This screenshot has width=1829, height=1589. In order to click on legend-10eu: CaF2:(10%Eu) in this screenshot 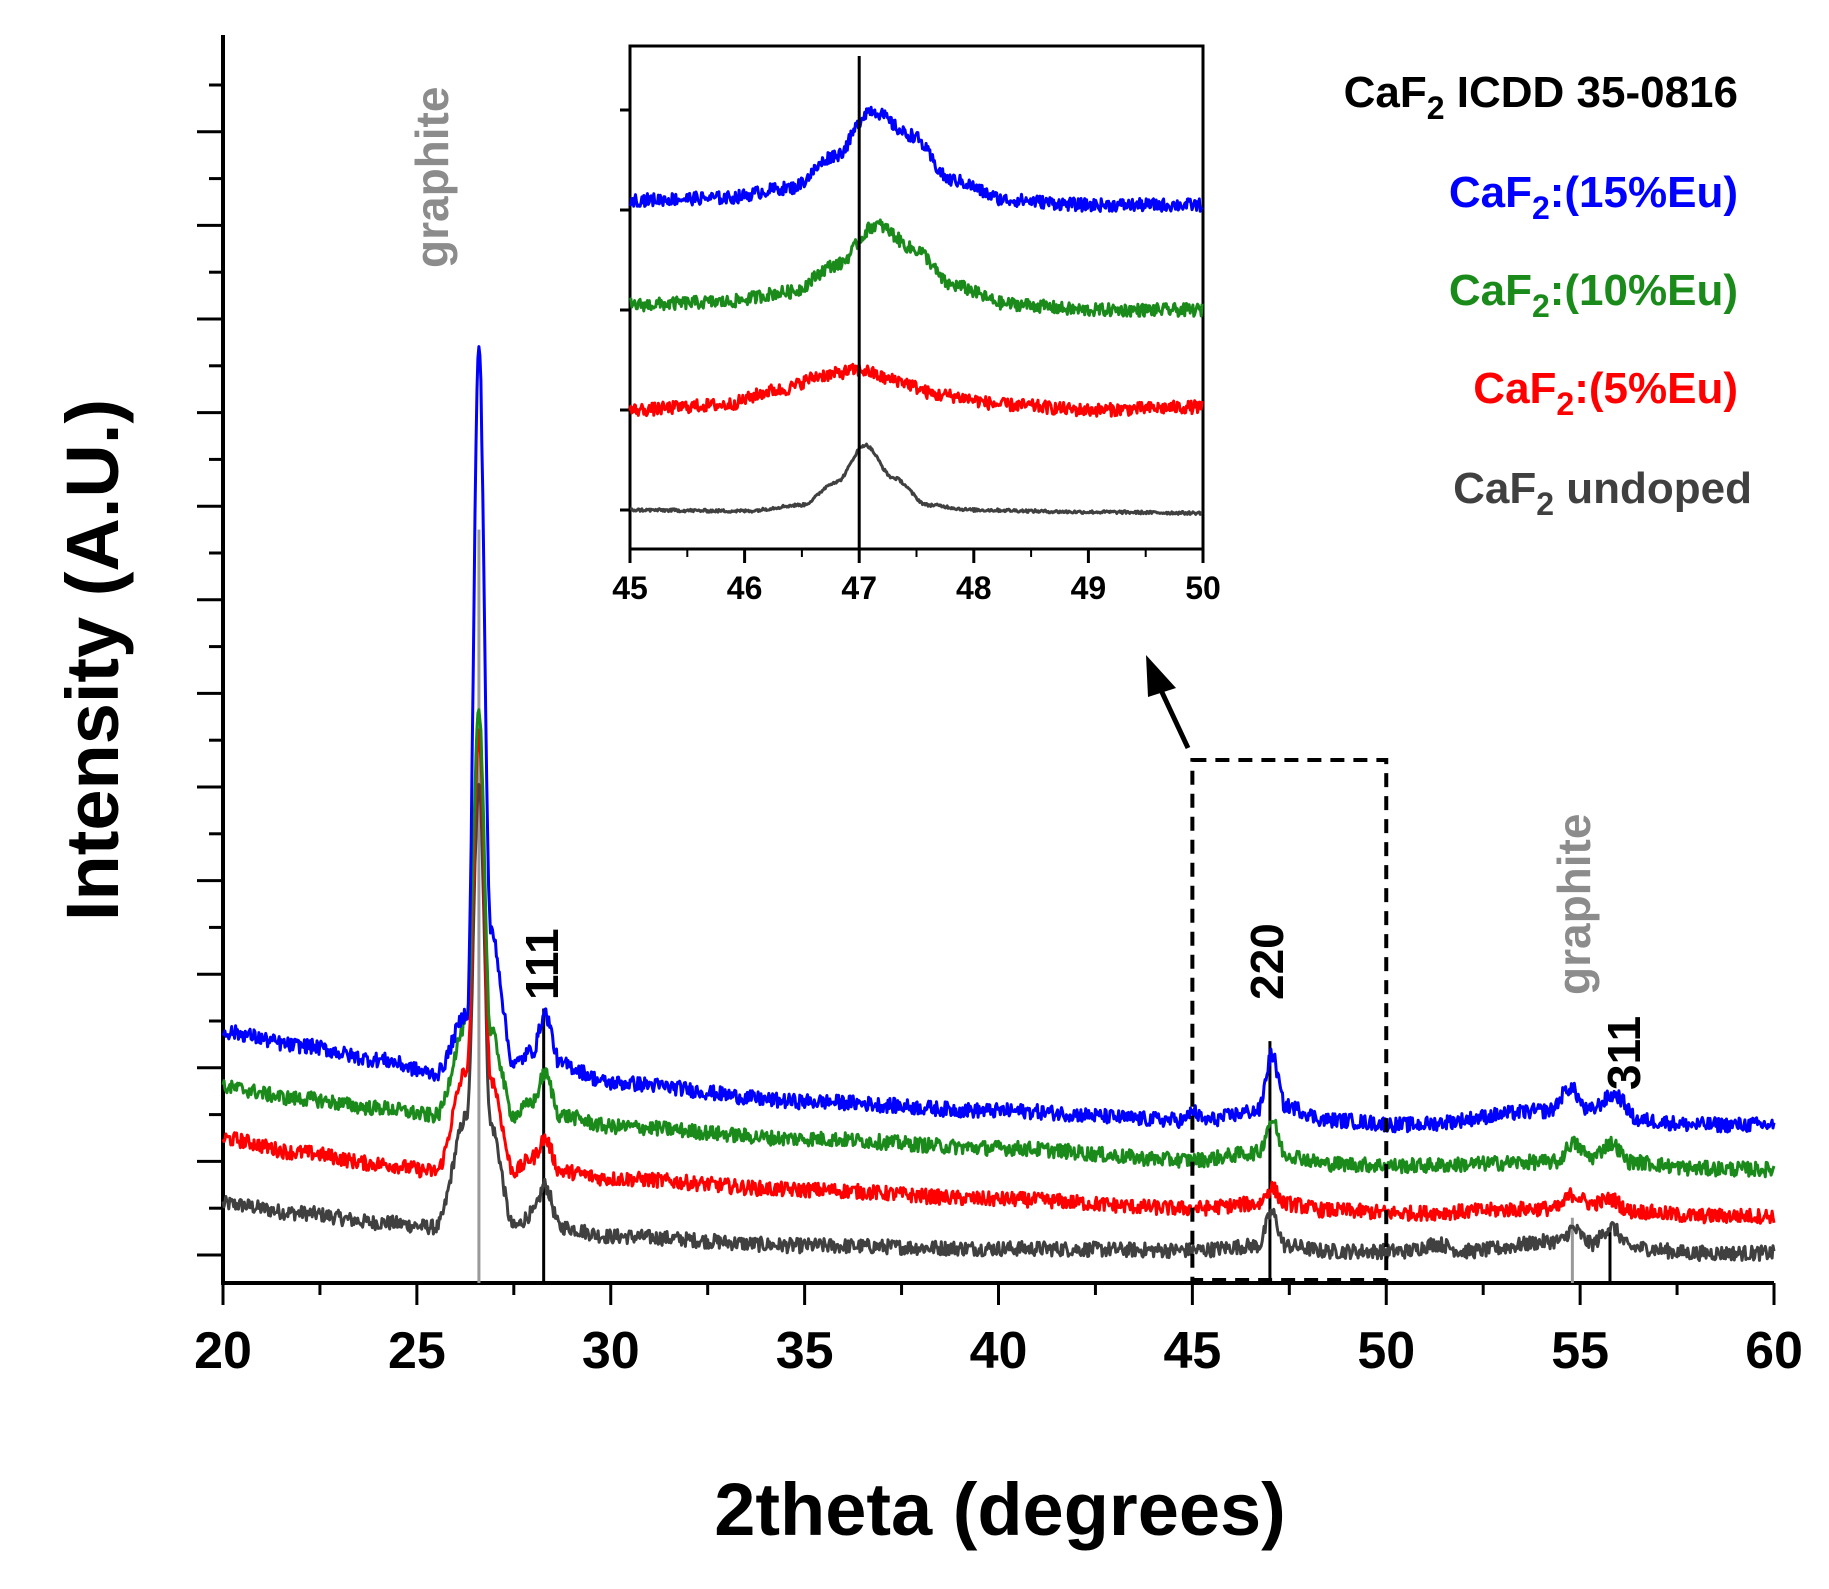, I will do `click(1593, 295)`.